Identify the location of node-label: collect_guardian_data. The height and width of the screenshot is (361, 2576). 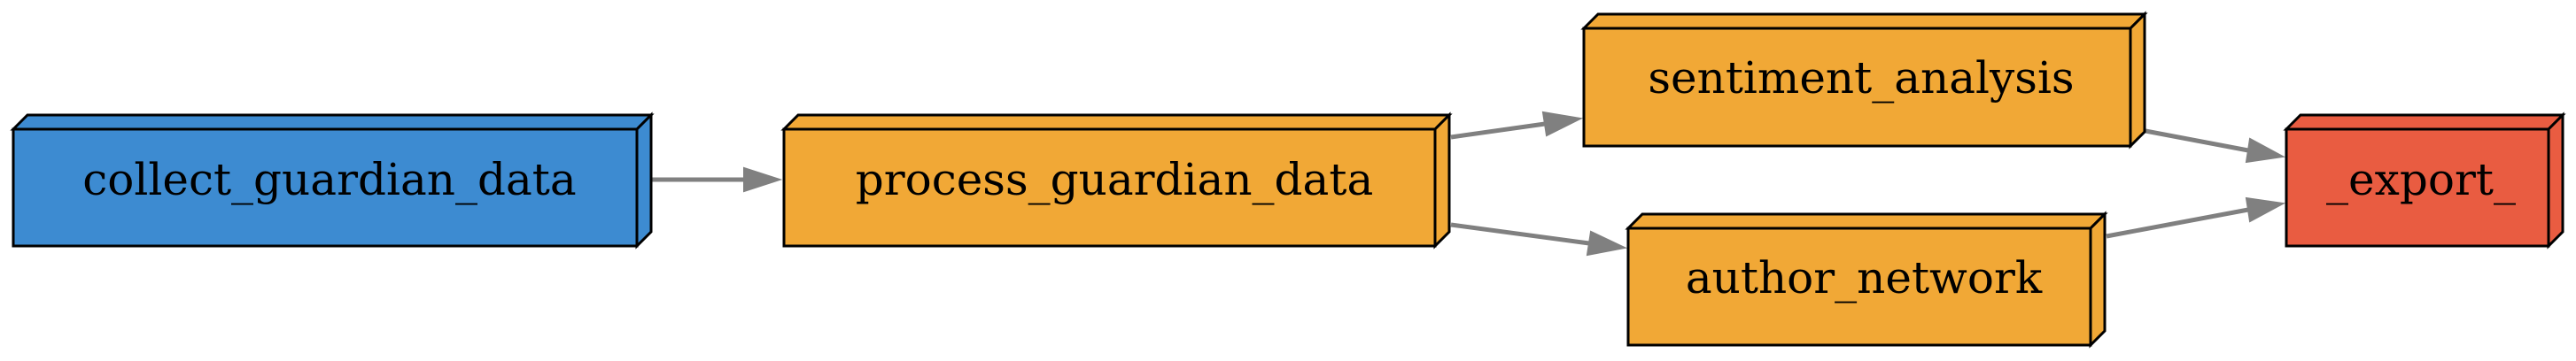
(329, 179).